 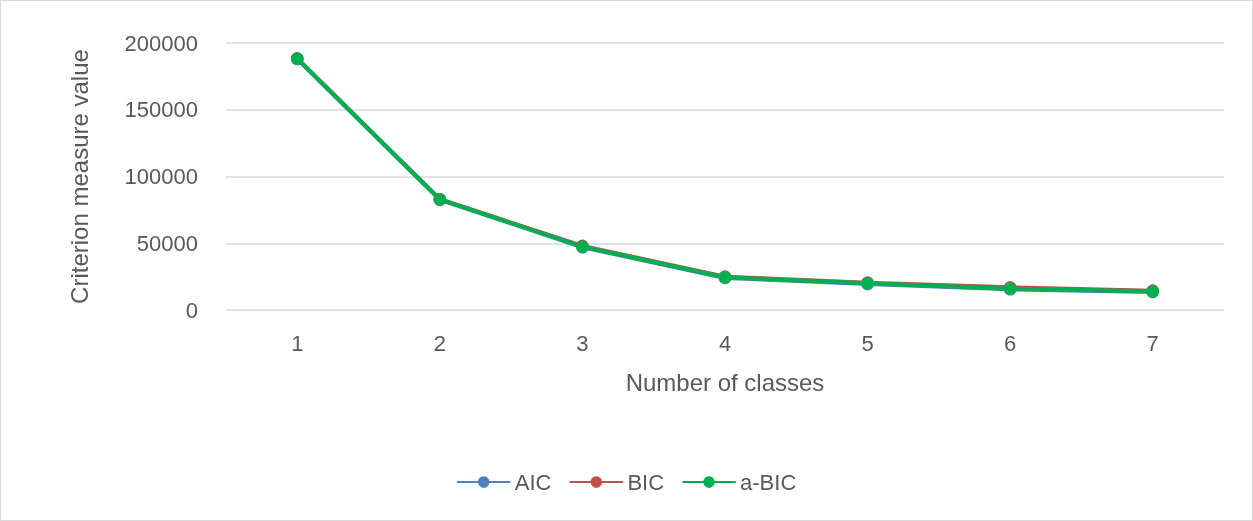 What do you see at coordinates (79, 176) in the screenshot?
I see `y-axis-title: Criterion measure value` at bounding box center [79, 176].